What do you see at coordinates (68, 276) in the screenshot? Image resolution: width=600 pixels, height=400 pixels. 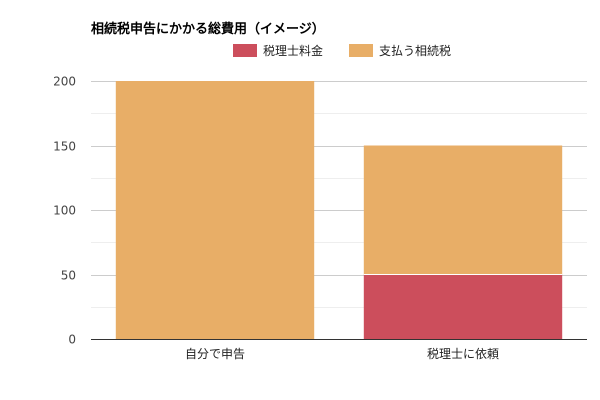 I see `y-tick-label: 50` at bounding box center [68, 276].